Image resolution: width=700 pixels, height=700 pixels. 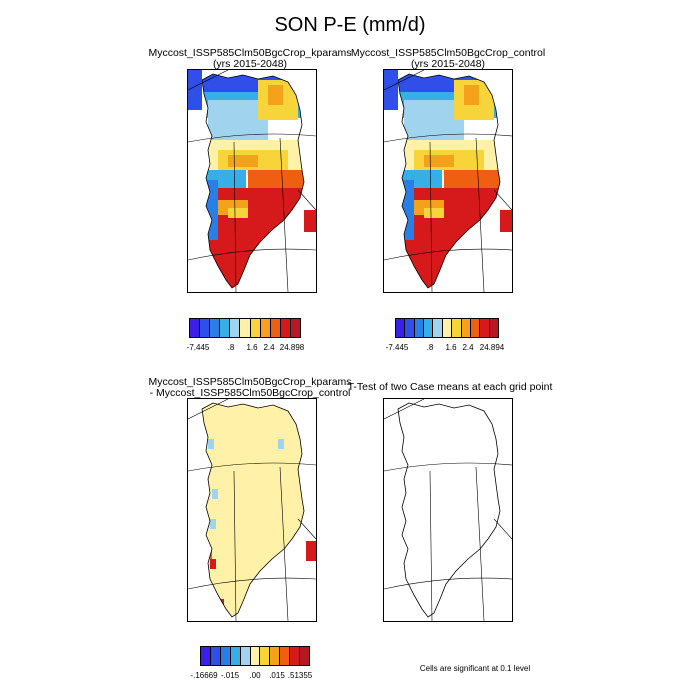 What do you see at coordinates (230, 675) in the screenshot?
I see `colorbar-label: -.015` at bounding box center [230, 675].